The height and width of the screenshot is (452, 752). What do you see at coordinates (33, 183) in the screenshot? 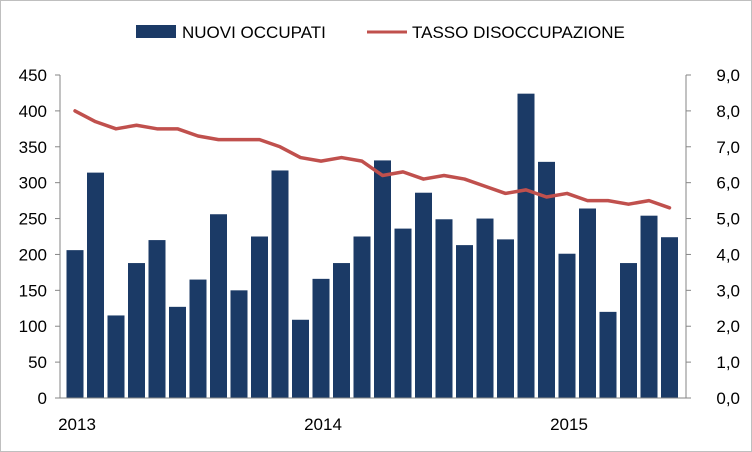
I see `left-tick-label: 300` at bounding box center [33, 183].